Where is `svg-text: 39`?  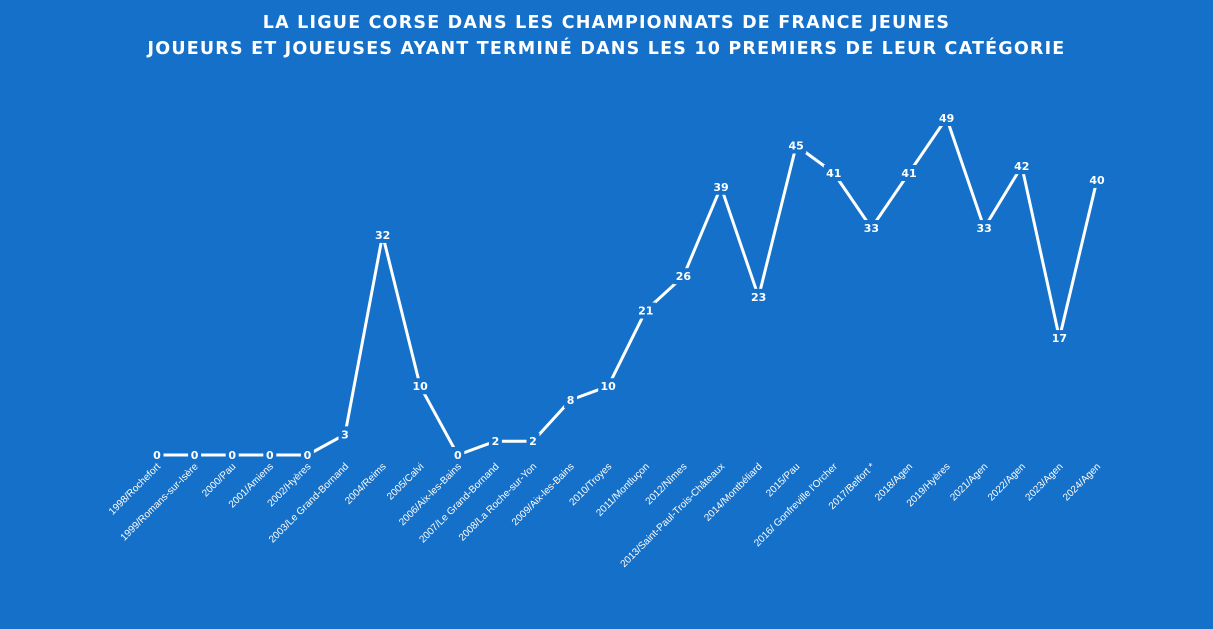
svg-text: 39 is located at coordinates (720, 187).